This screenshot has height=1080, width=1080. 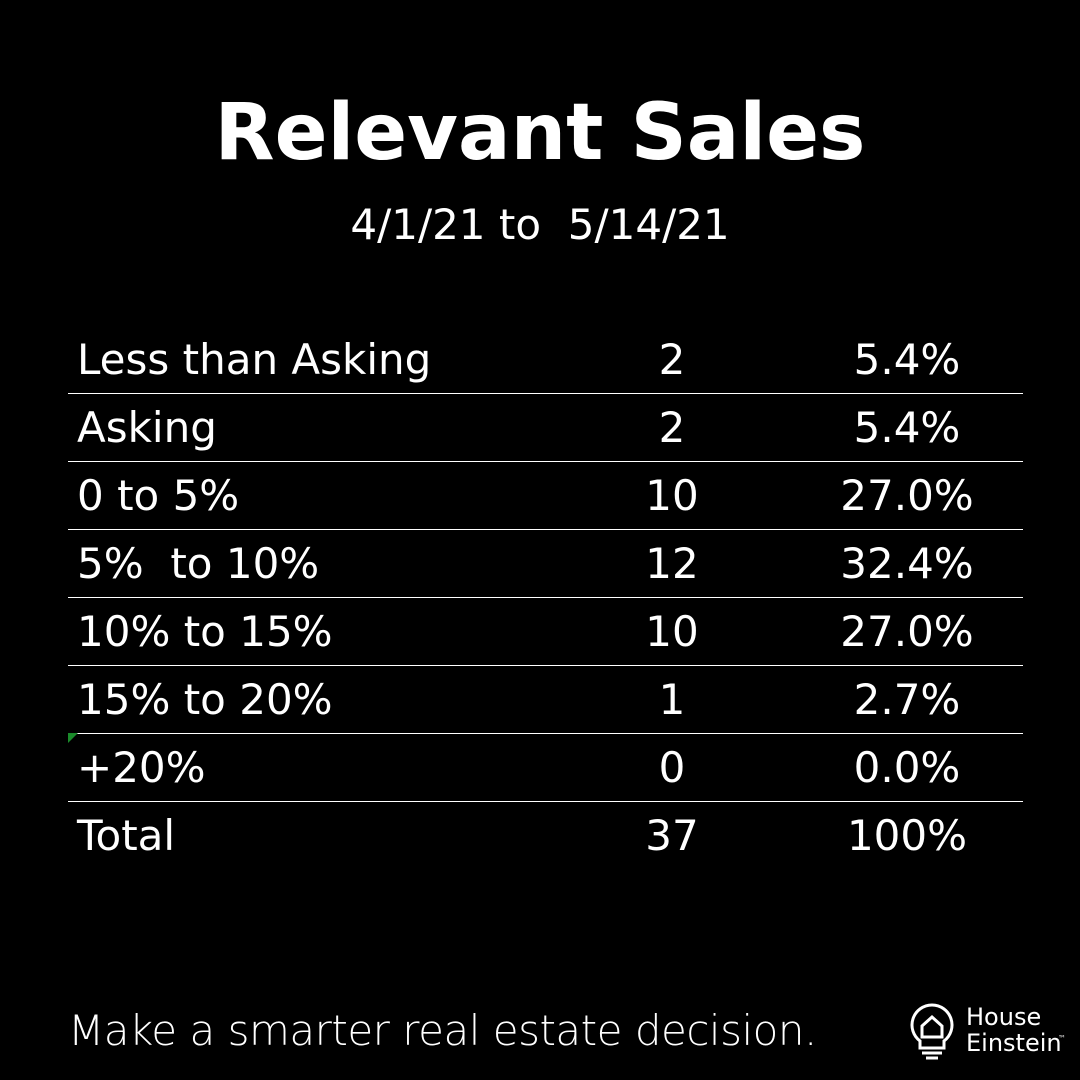 What do you see at coordinates (545, 700) in the screenshot?
I see `table-row: 15% to 20% 1 2.7%` at bounding box center [545, 700].